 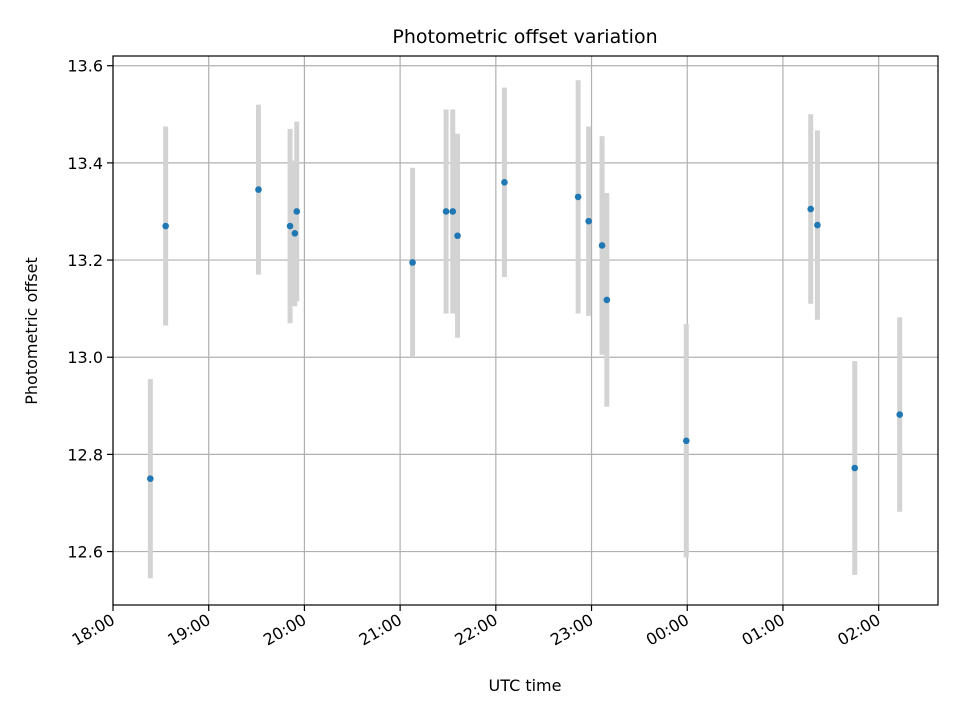 What do you see at coordinates (85, 357) in the screenshot?
I see `y-tick-label: 13.0` at bounding box center [85, 357].